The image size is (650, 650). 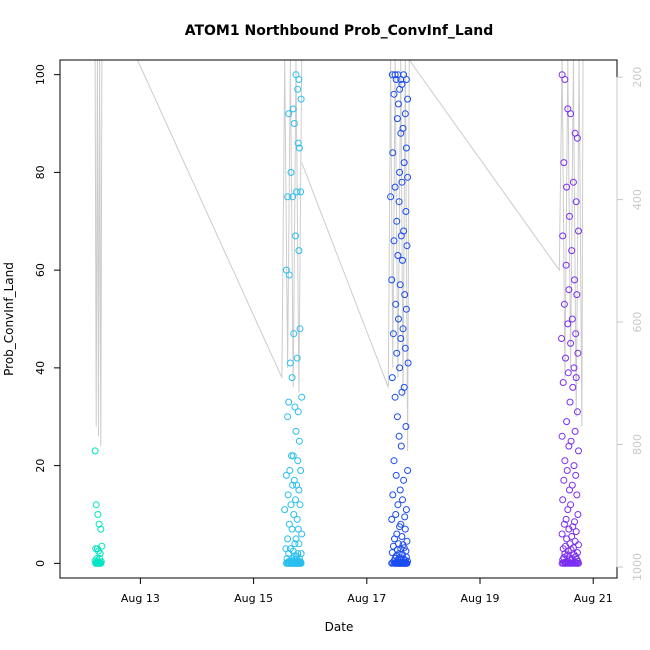 I want to click on x-tick-label: Aug 19, so click(x=480, y=598).